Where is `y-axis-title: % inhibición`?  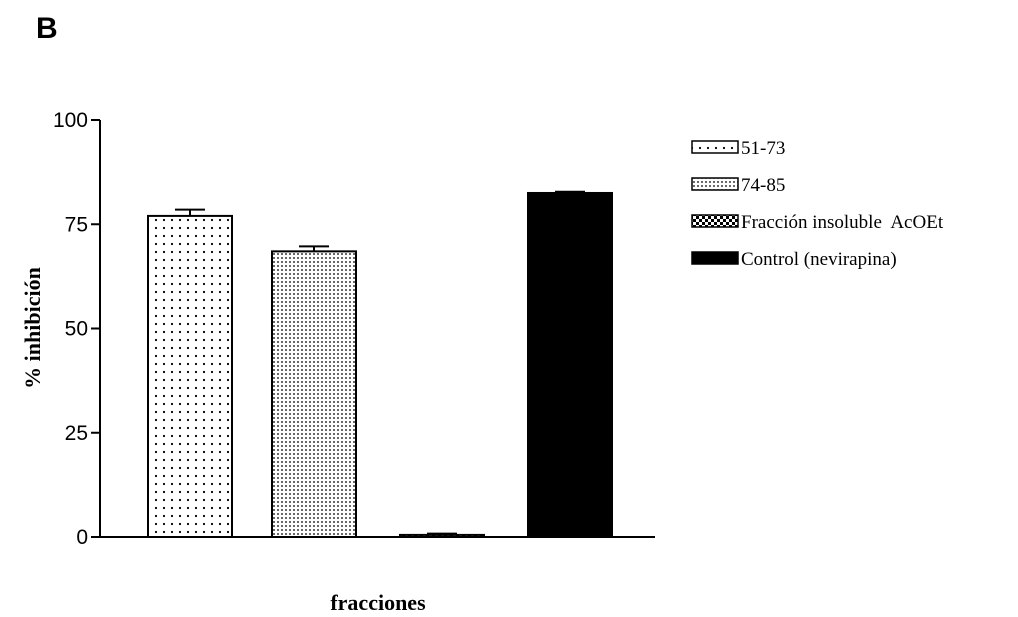 y-axis-title: % inhibición is located at coordinates (32, 328).